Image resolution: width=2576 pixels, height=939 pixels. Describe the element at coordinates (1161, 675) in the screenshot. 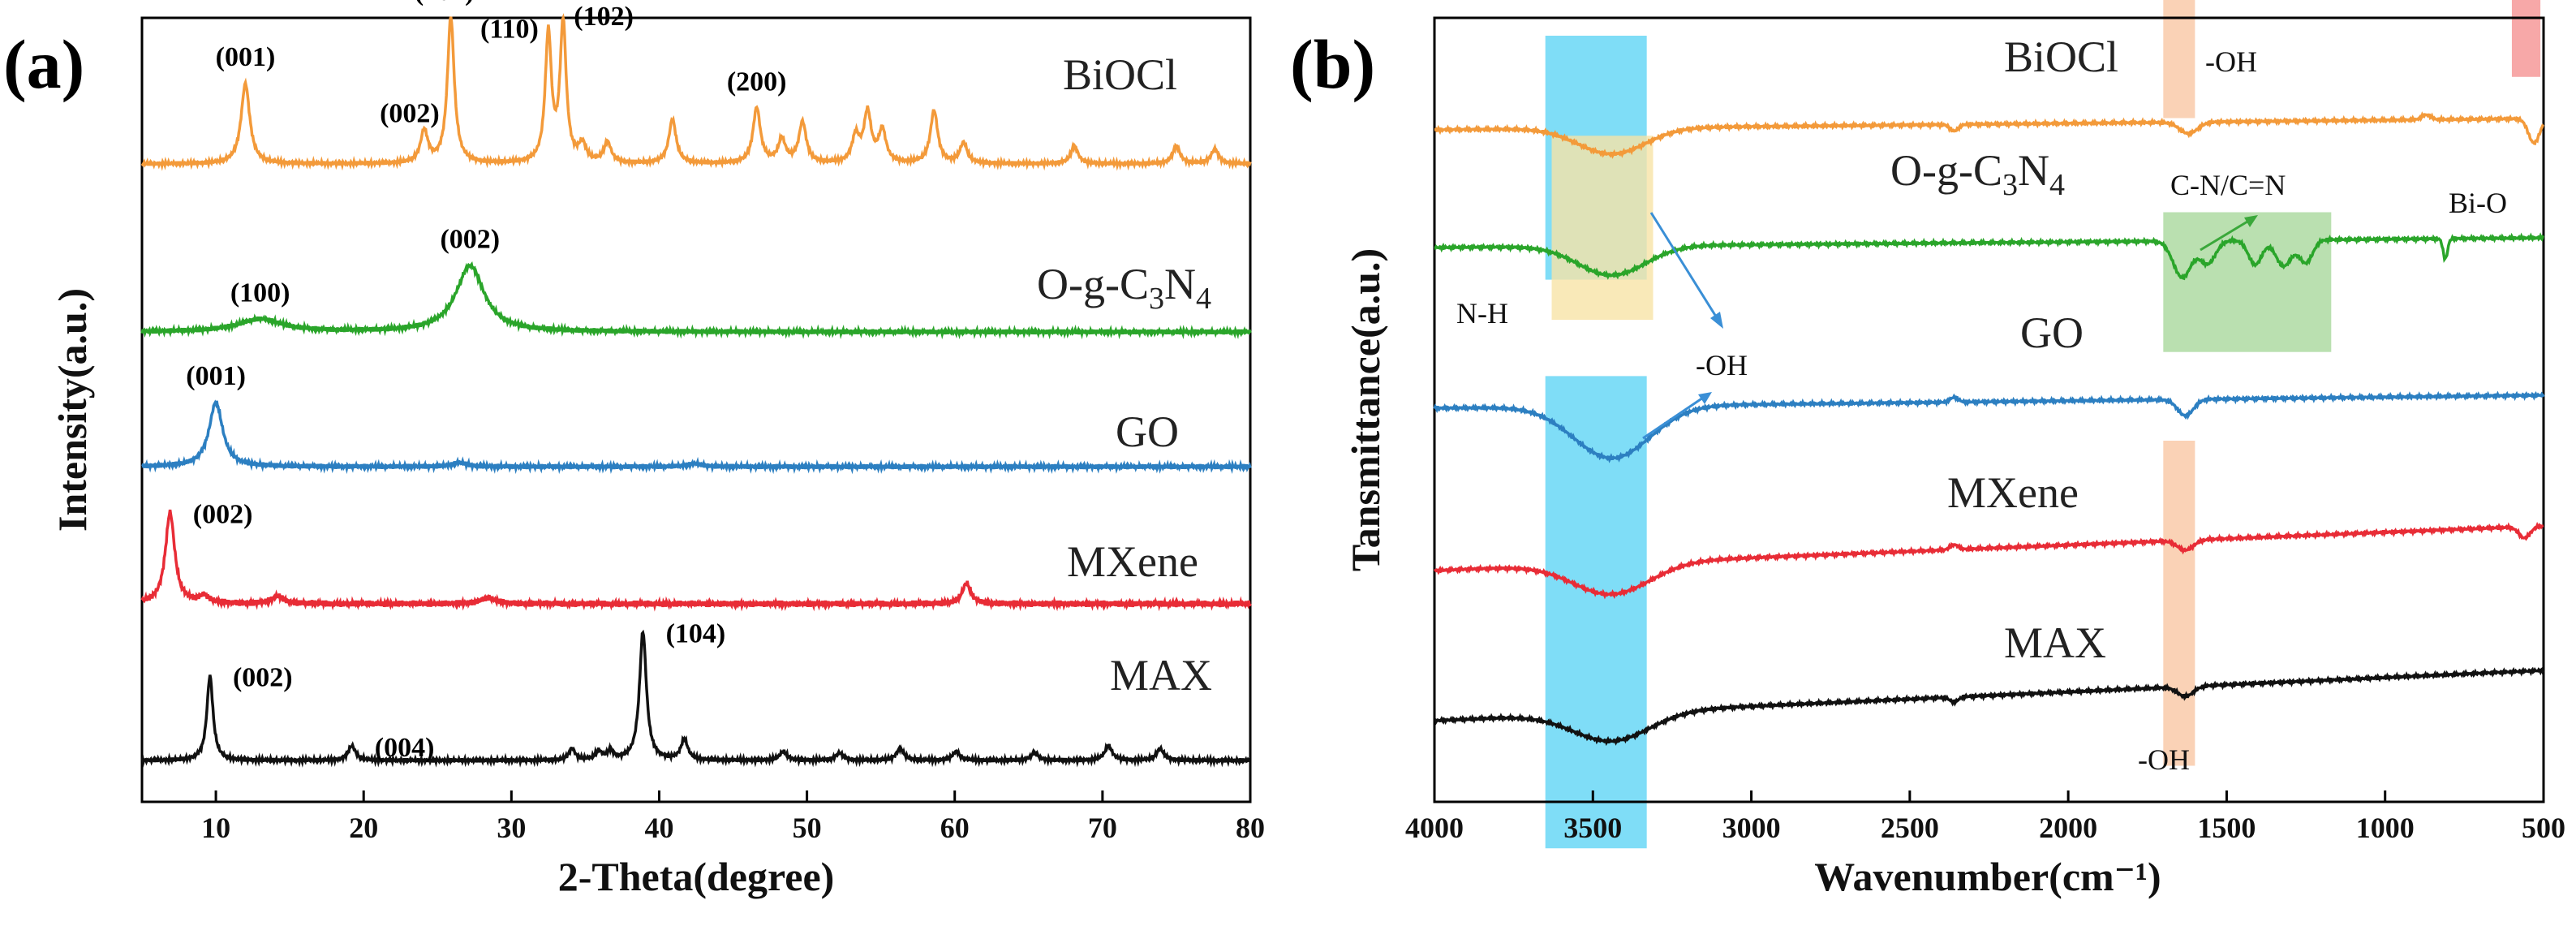

I see `xrd-name-max: MAX` at that location.